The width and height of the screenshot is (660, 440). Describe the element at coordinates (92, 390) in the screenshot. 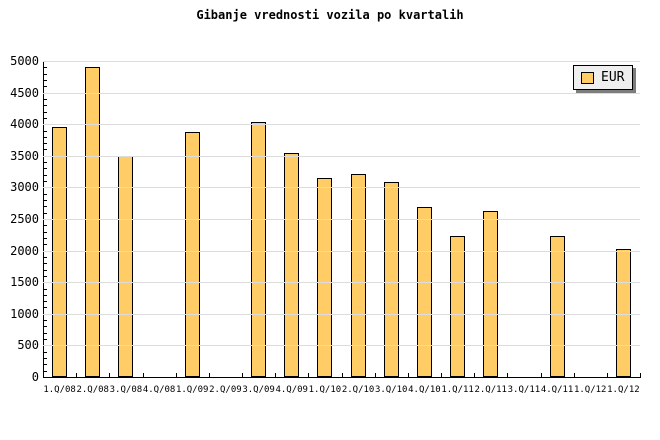

I see `x-tick-label: 2.Q/08` at that location.